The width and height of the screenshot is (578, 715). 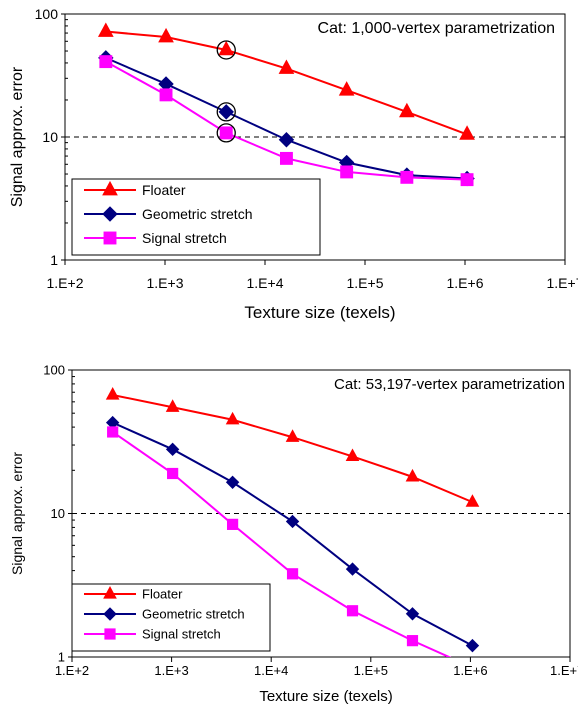 I want to click on legend-box, so click(x=171, y=617).